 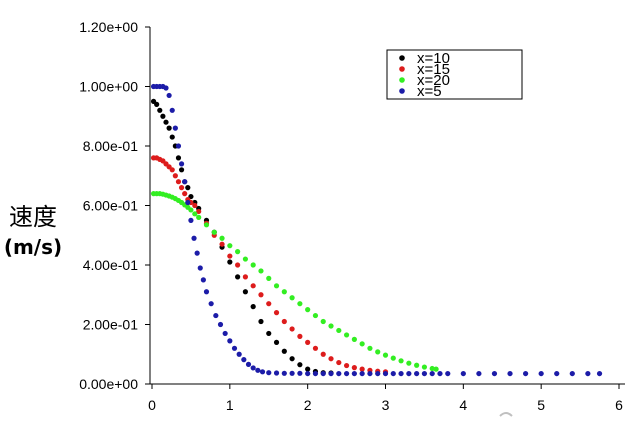 I want to click on watermark-icon, so click(x=506, y=414).